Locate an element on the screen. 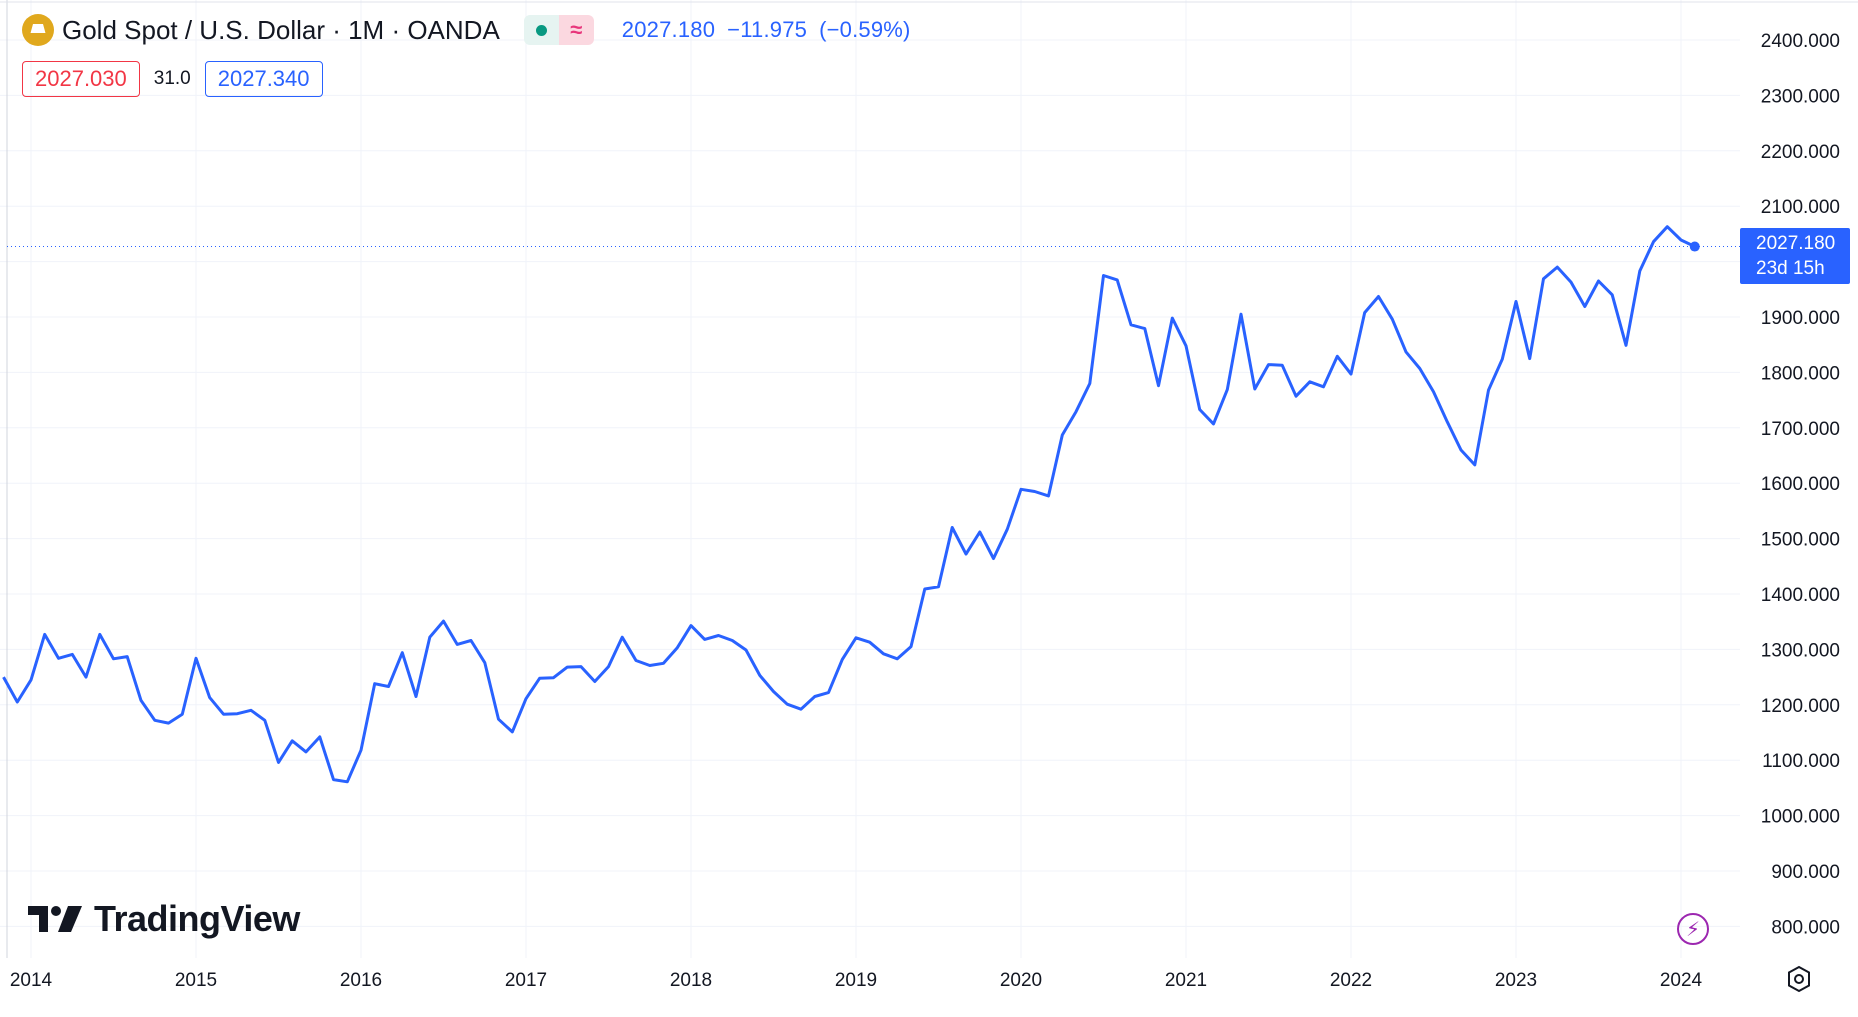 The width and height of the screenshot is (1858, 1017). tradingview-mark-icon is located at coordinates (55, 919).